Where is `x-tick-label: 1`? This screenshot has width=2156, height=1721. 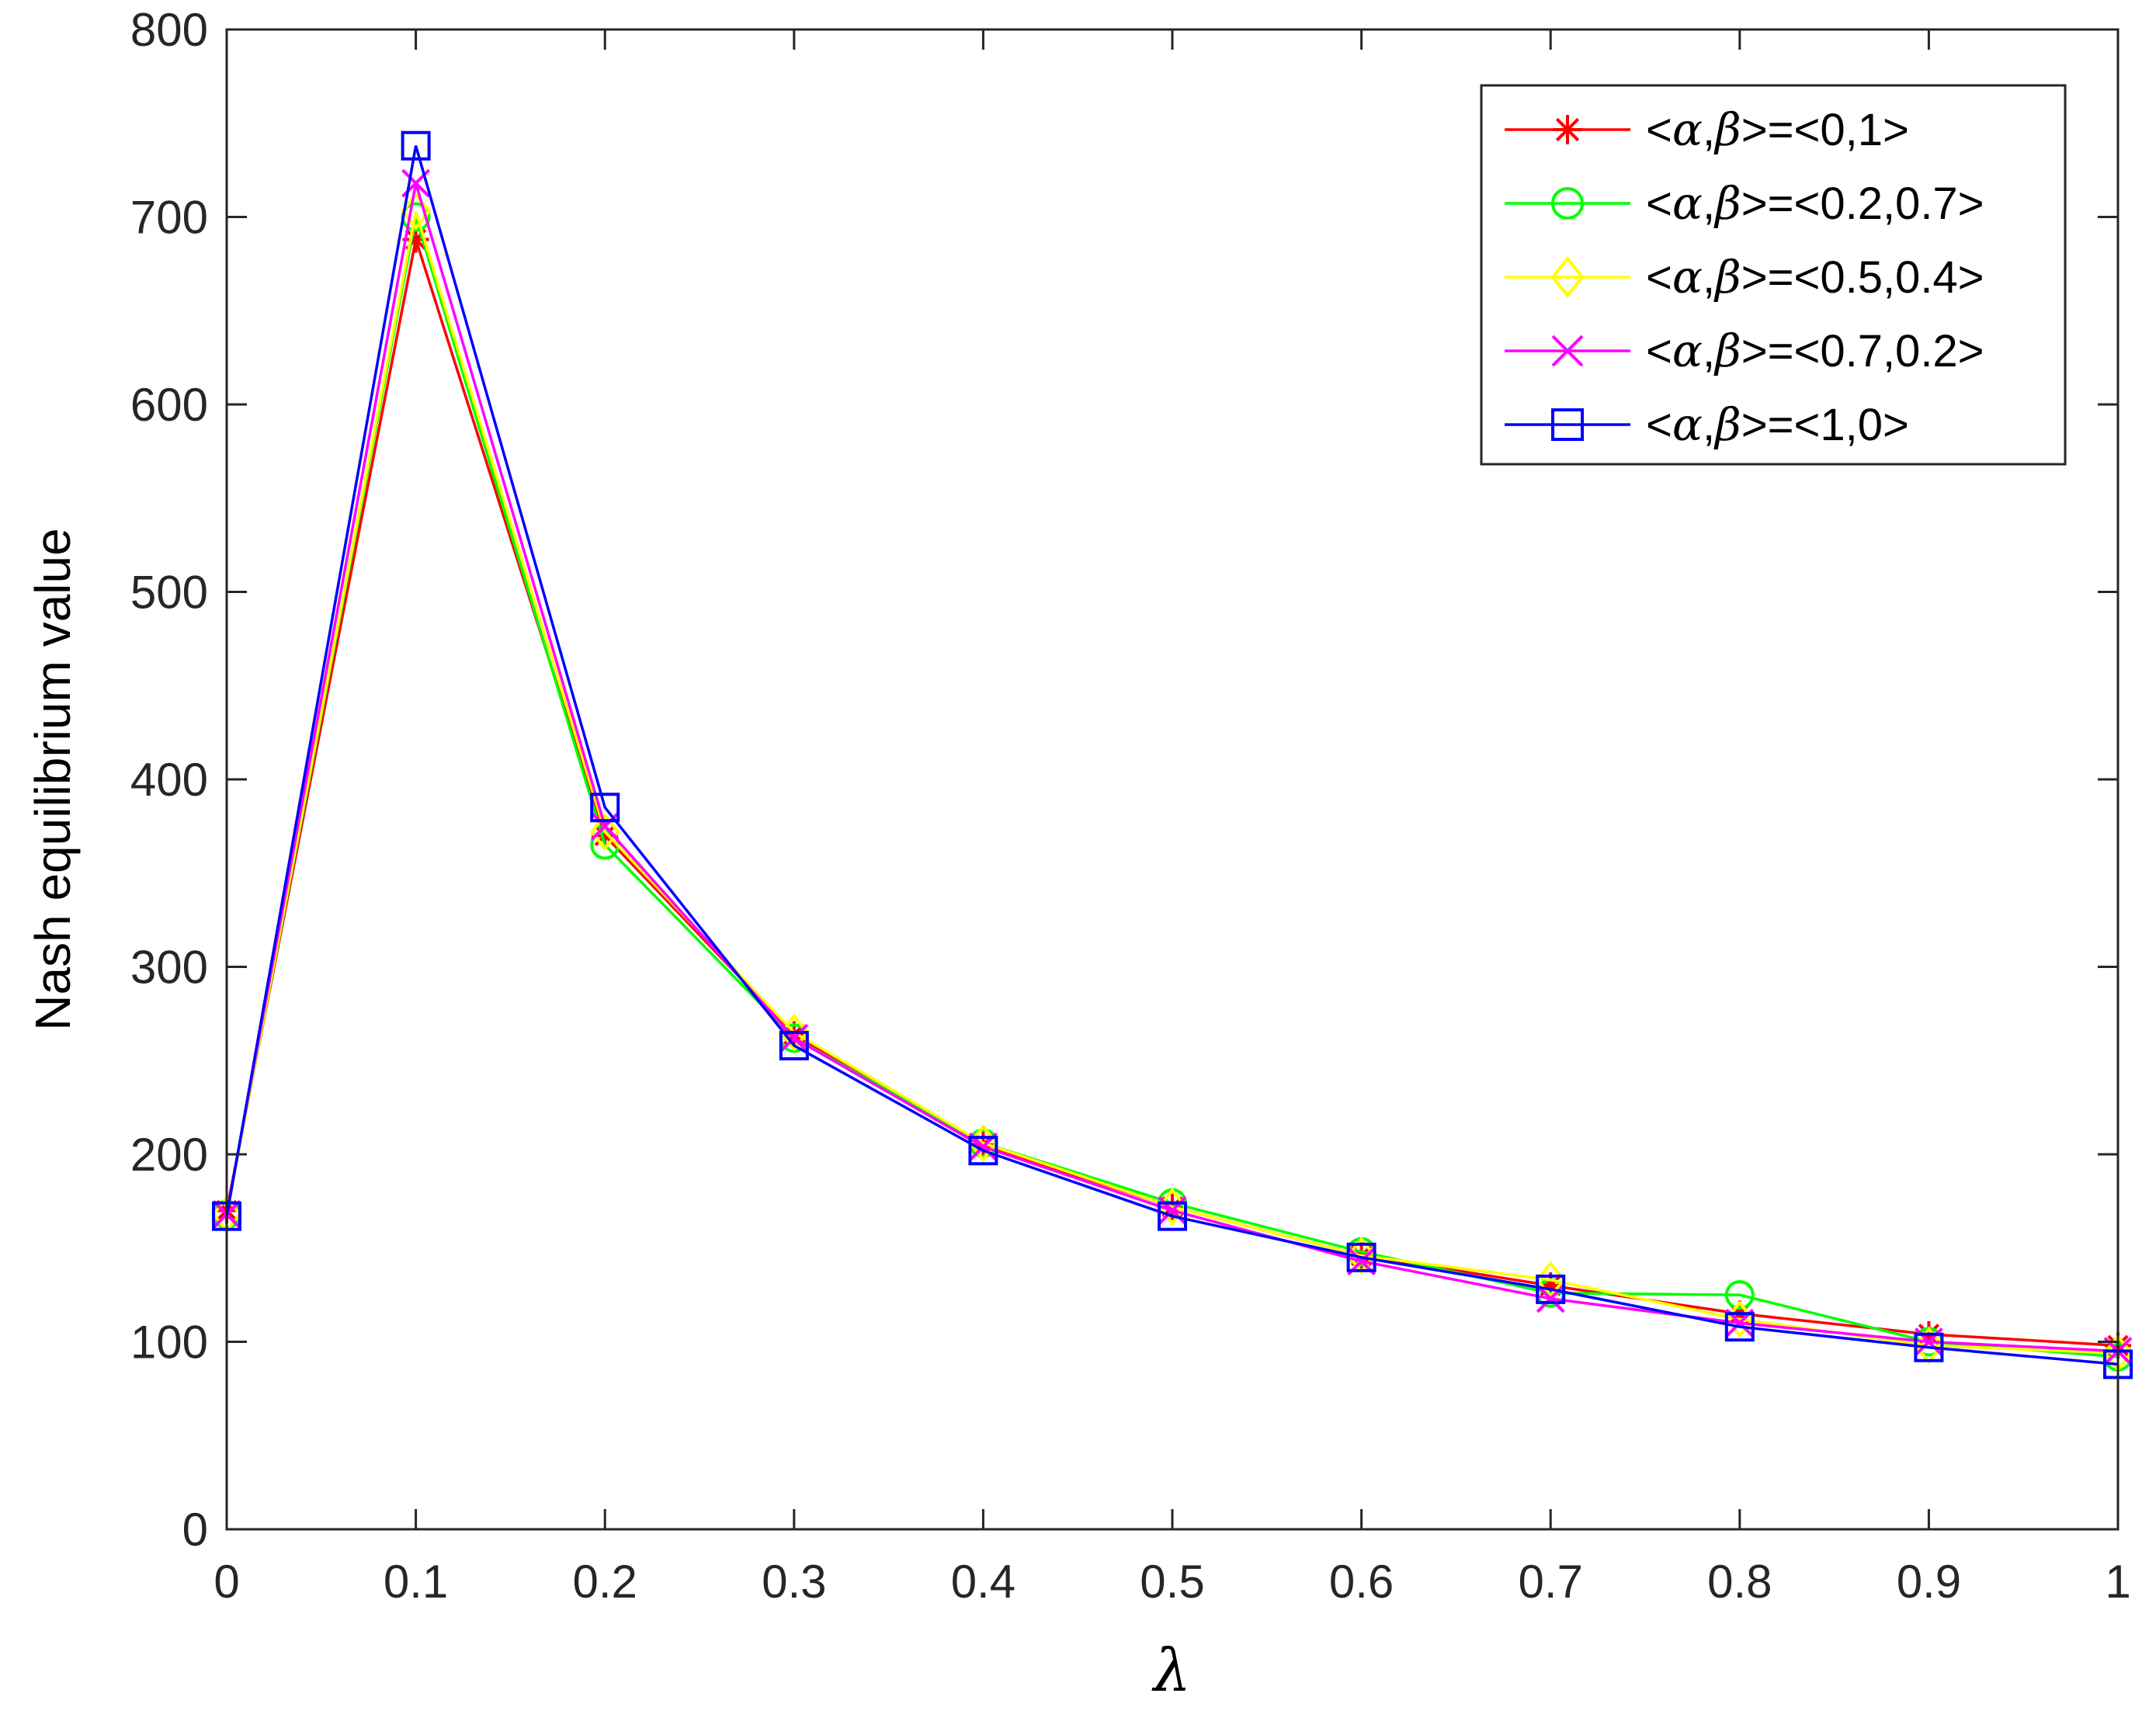
x-tick-label: 1 is located at coordinates (2117, 1582).